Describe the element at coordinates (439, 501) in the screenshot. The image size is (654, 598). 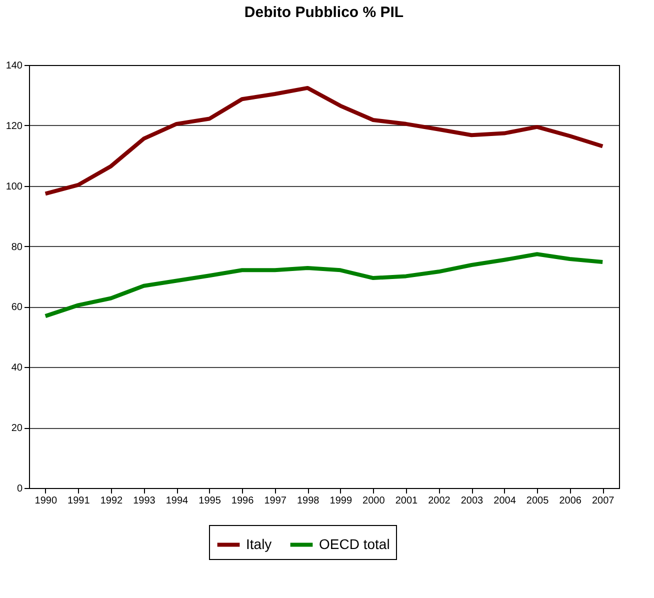
I see `x-tick-label: 2002` at that location.